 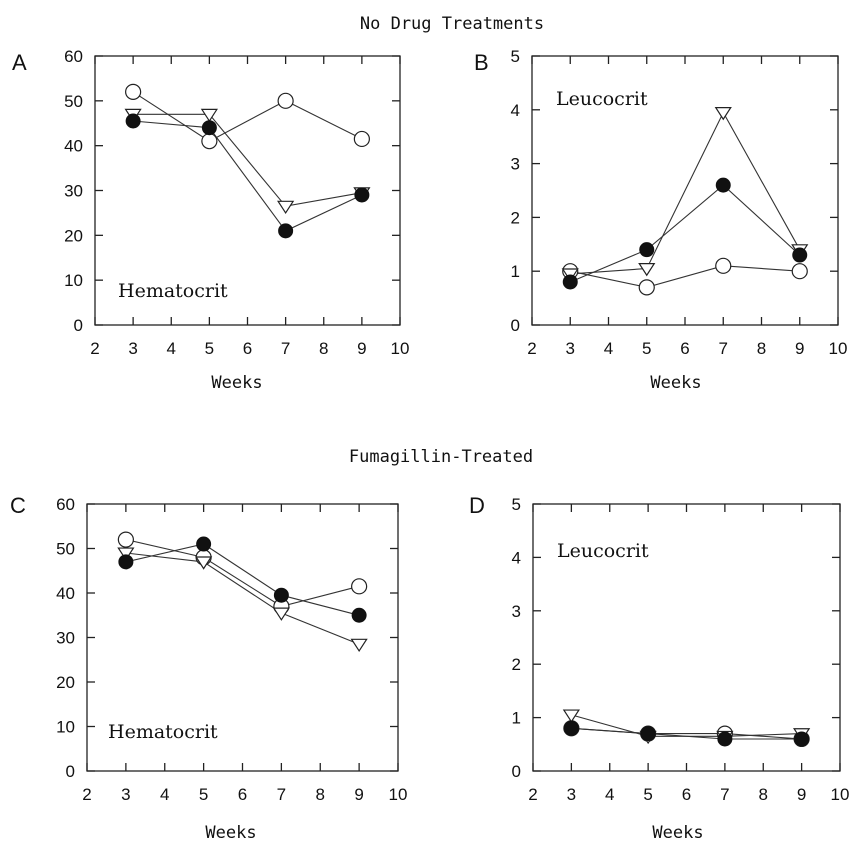 What do you see at coordinates (516, 718) in the screenshot?
I see `y-tick-label: 1` at bounding box center [516, 718].